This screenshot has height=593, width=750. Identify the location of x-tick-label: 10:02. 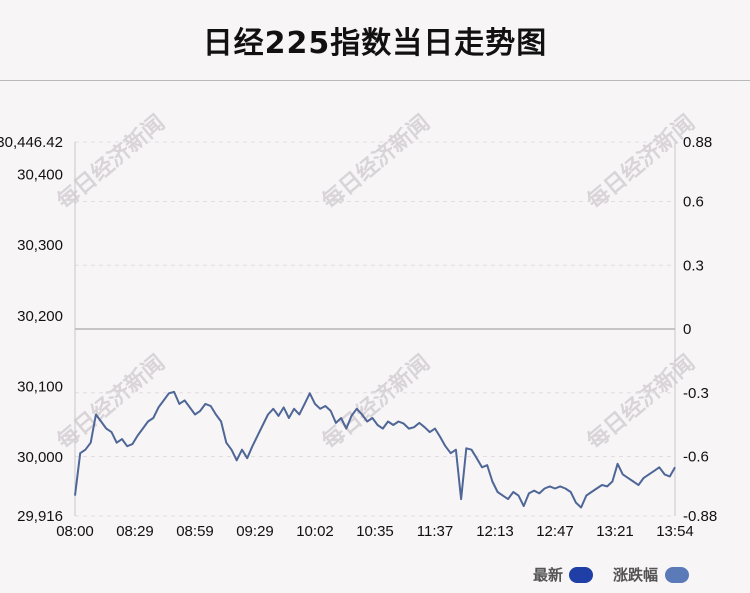
(315, 531).